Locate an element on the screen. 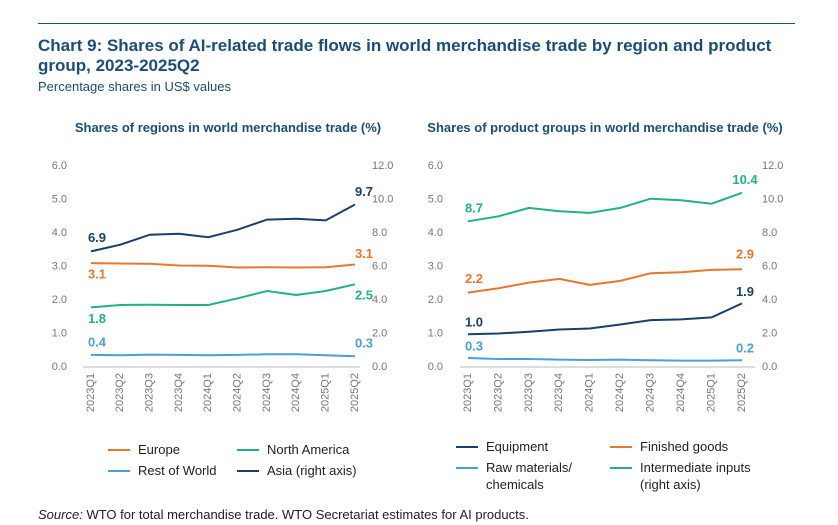 Image resolution: width=838 pixels, height=525 pixels. legend-item: North America is located at coordinates (312, 449).